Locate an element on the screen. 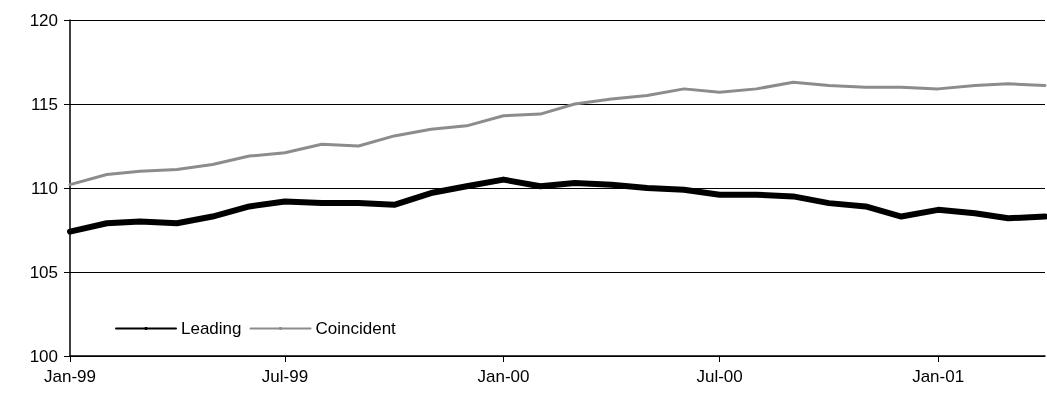 This screenshot has width=1047, height=410. x-tick-label: Jan-00 is located at coordinates (503, 376).